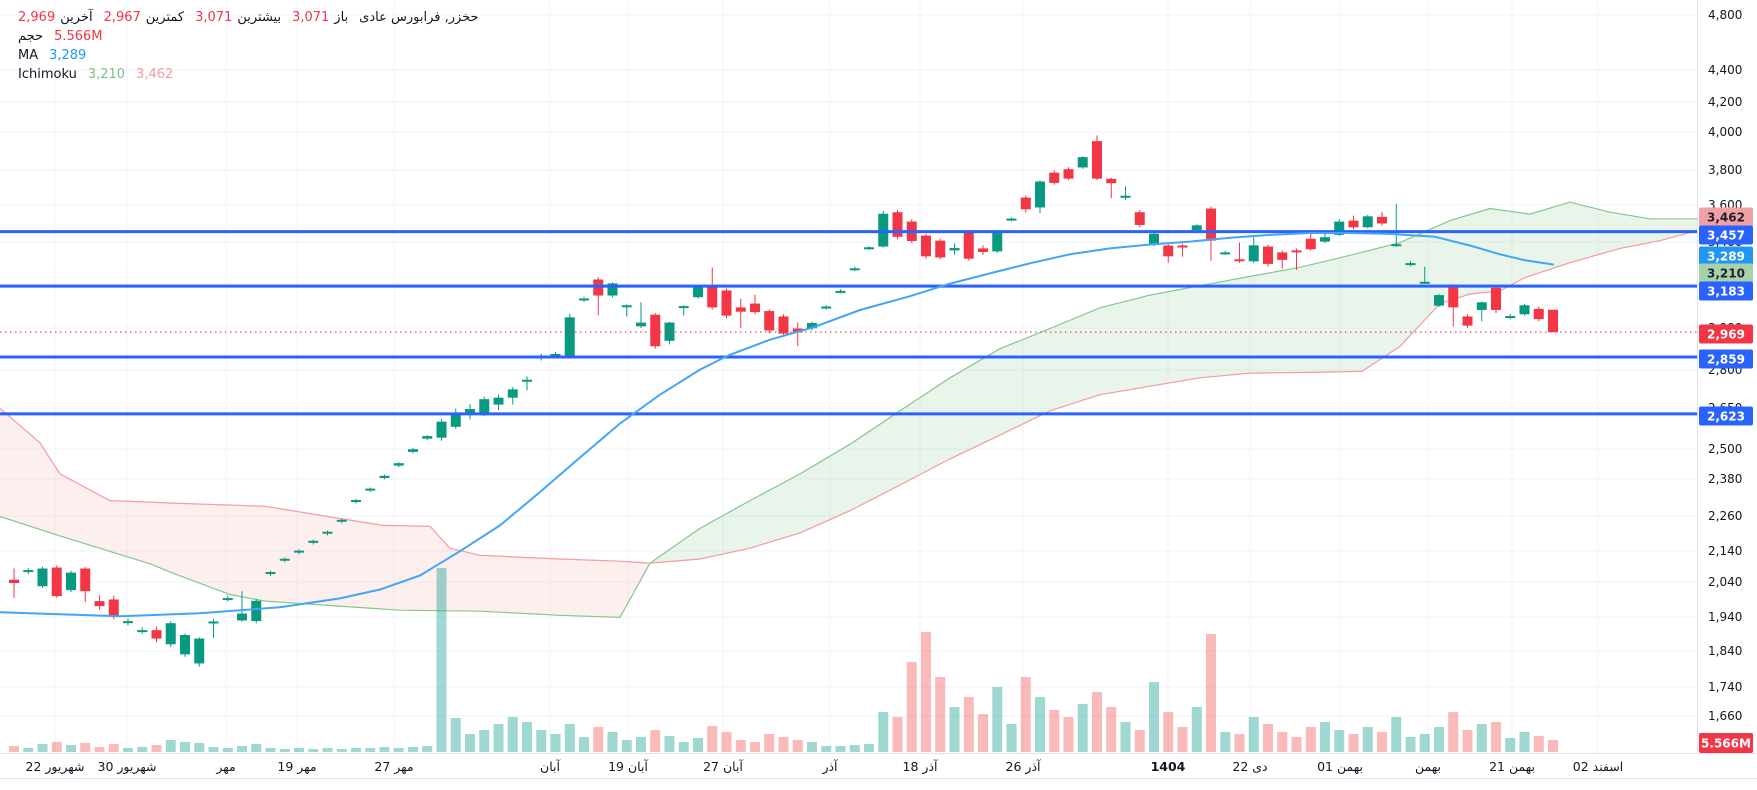 The image size is (1757, 790). I want to click on price-badge-value: 3,183, so click(1726, 292).